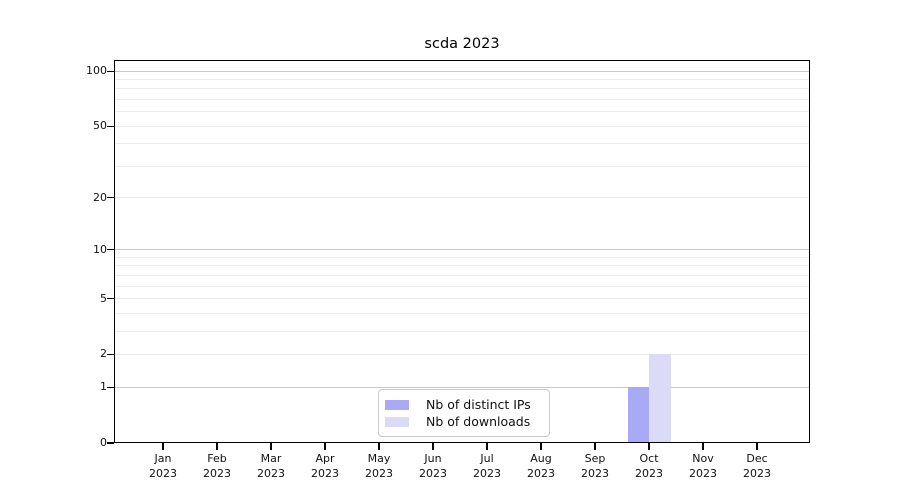 This screenshot has width=900, height=500. I want to click on legend-label: Nb of distinct IPs, so click(478, 404).